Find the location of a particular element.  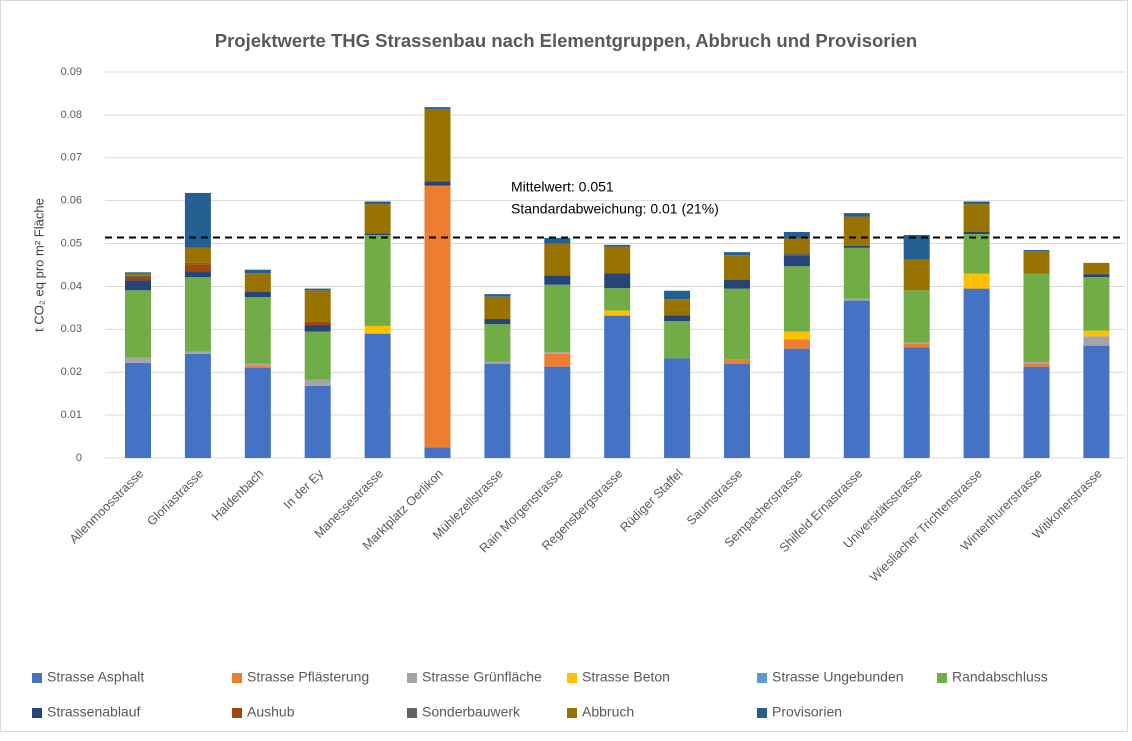

legend-label: Strasse Pflästerung is located at coordinates (308, 677).